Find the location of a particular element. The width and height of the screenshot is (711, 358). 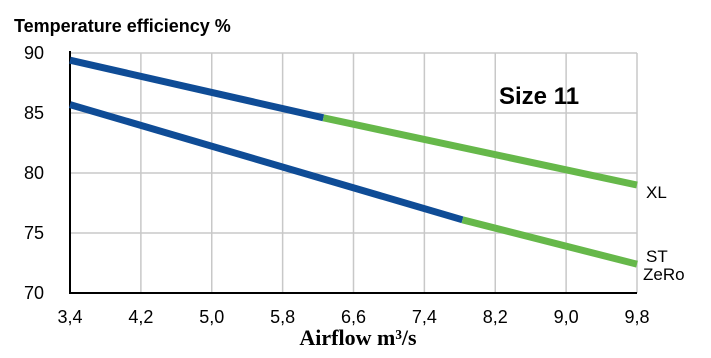

y-tick-label: 75 is located at coordinates (34, 233).